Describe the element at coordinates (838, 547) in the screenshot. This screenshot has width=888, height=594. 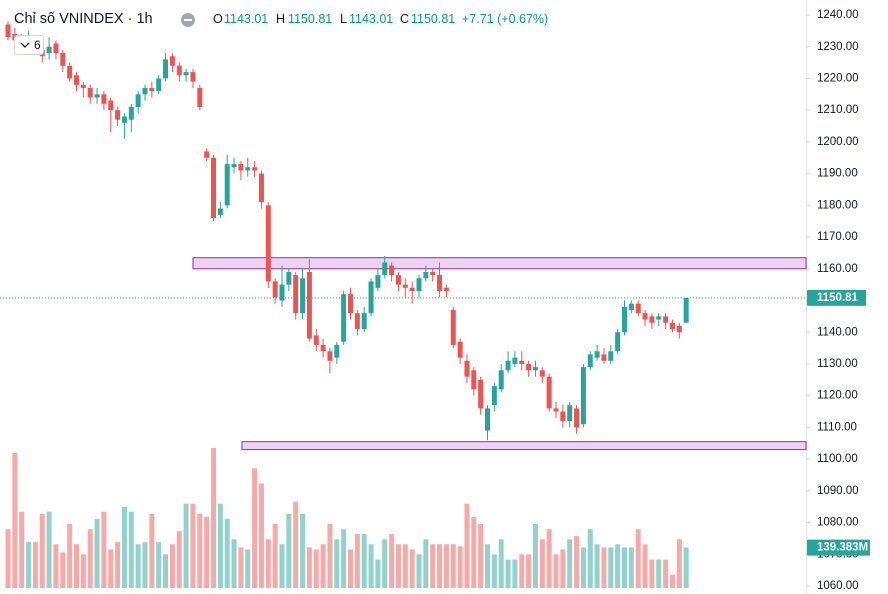
I see `volume-box` at that location.